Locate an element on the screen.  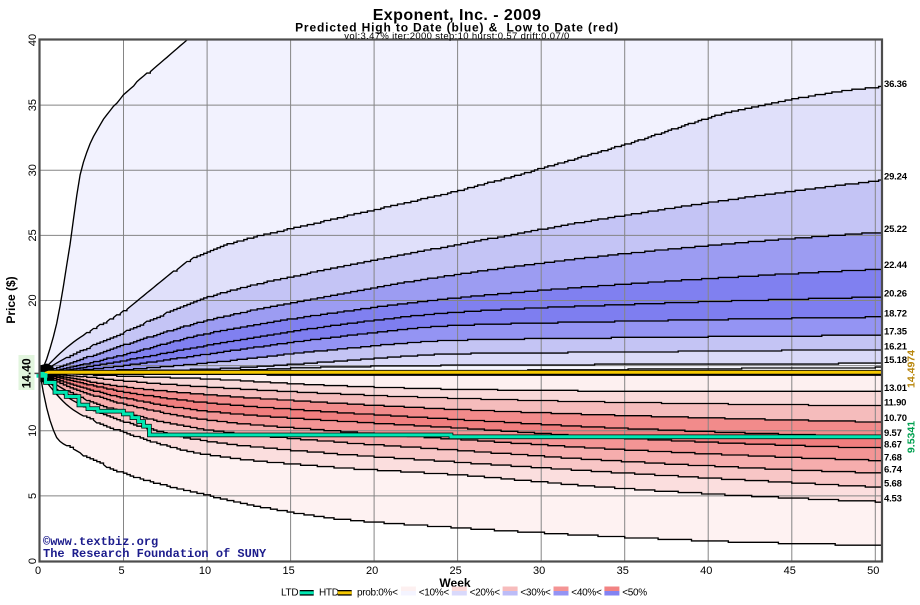
svg-text: 25.22 is located at coordinates (895, 229).